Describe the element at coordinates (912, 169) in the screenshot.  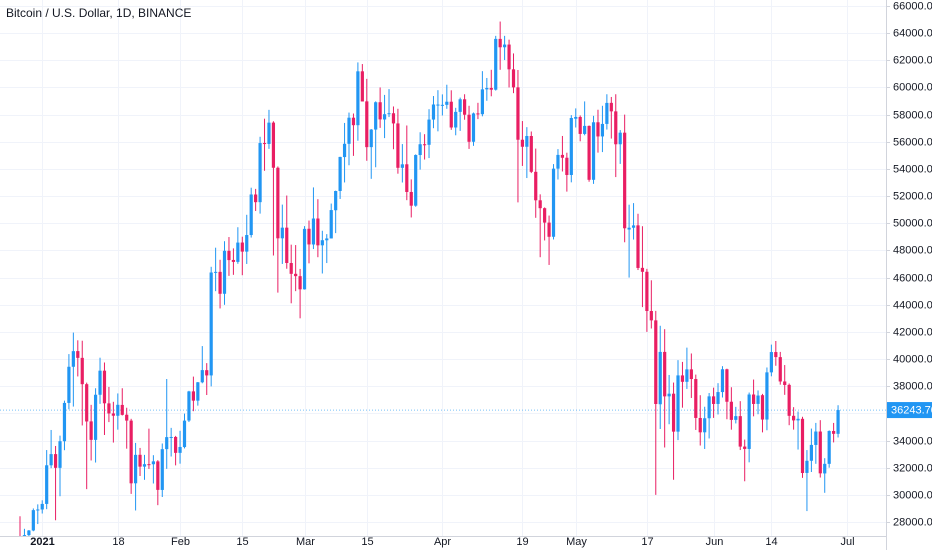
I see `y-tick-label: 54000.00` at that location.